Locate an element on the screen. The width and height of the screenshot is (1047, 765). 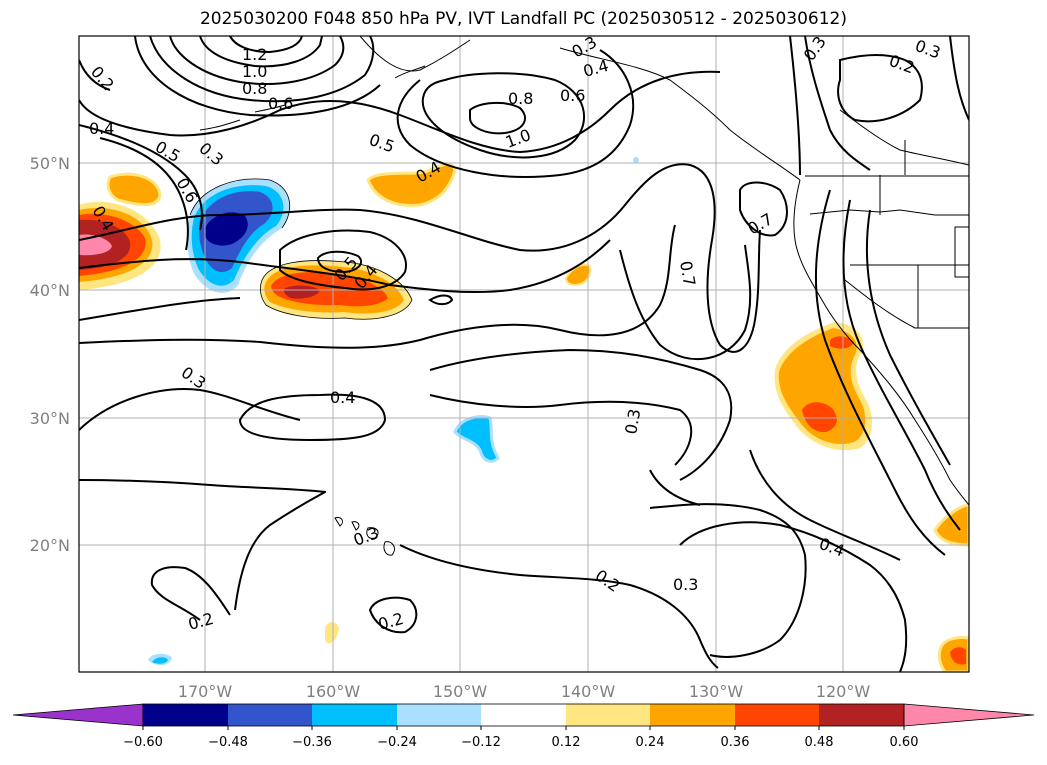
colorbar-tick-label: −0.60 is located at coordinates (143, 742).